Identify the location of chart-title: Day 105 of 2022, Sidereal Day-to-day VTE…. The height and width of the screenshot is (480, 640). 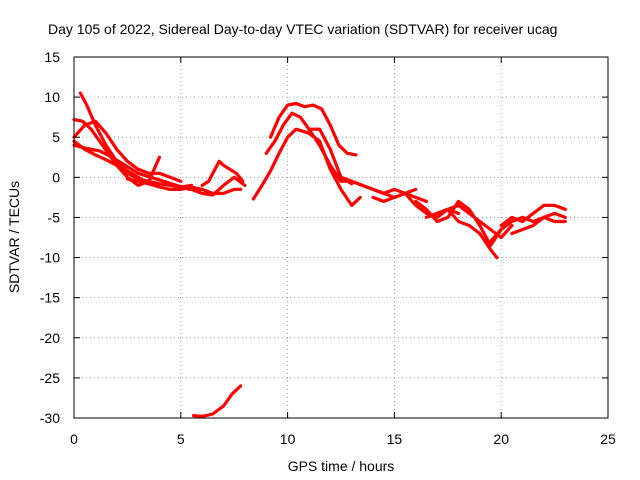
(302, 29).